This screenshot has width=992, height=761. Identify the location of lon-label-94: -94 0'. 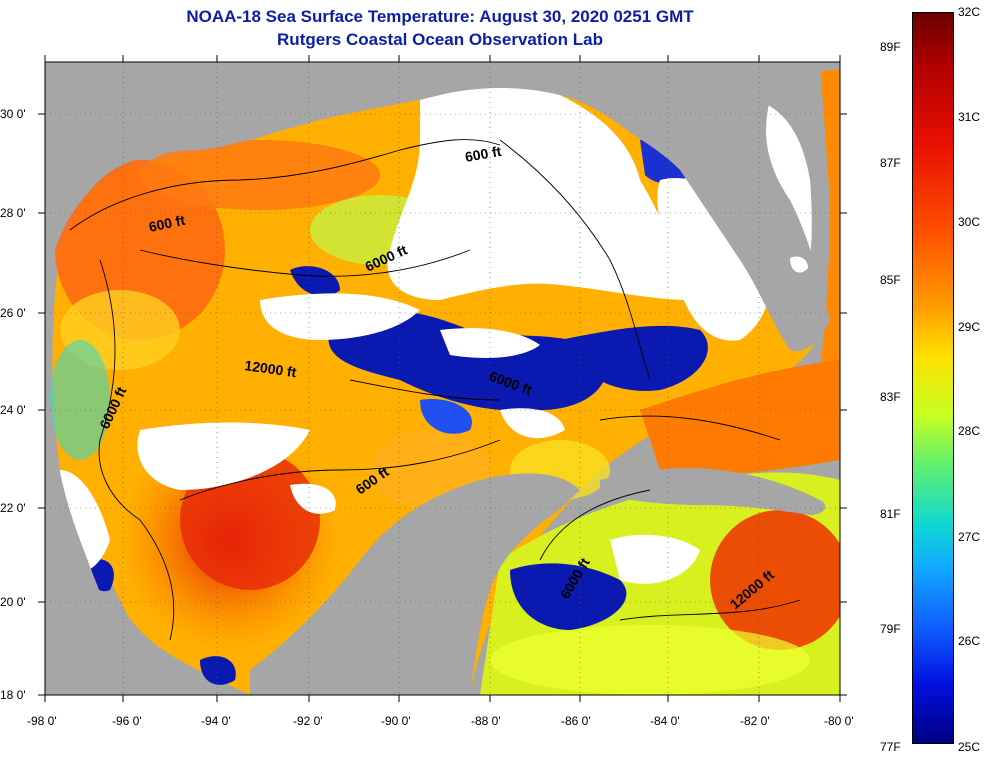
(216, 721).